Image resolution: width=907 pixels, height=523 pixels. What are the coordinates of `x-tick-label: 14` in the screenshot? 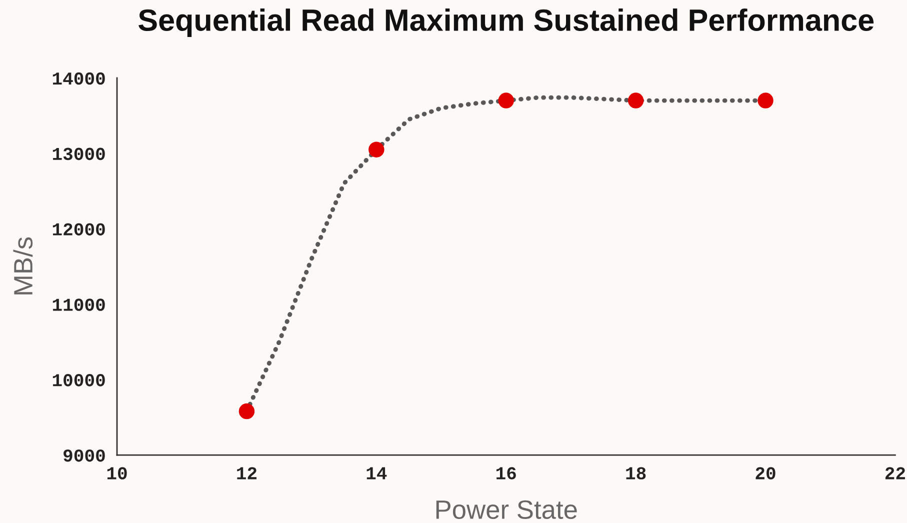 It's located at (376, 473).